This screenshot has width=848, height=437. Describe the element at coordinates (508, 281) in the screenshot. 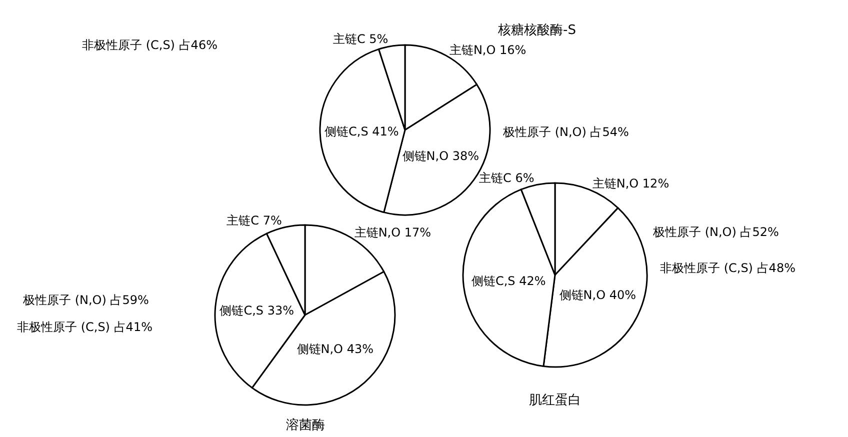

I see `slice-label: 侧链C,S 42%` at that location.